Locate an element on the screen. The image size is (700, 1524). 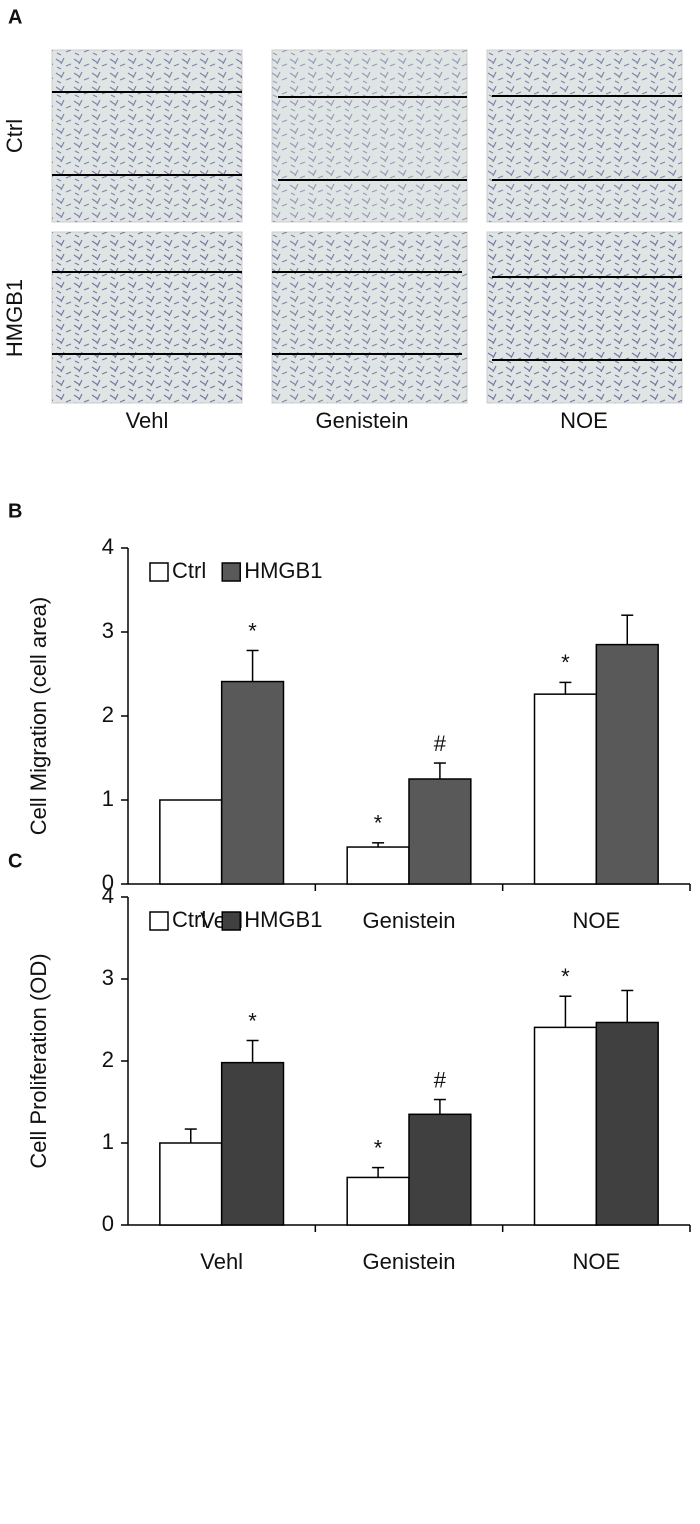
x-tick-label: Vehl is located at coordinates (221, 1261).